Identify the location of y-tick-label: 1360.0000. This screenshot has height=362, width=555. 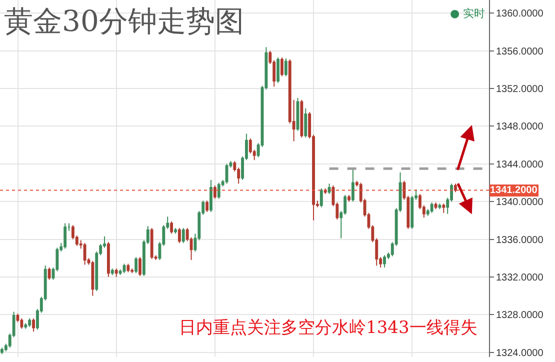
(520, 14).